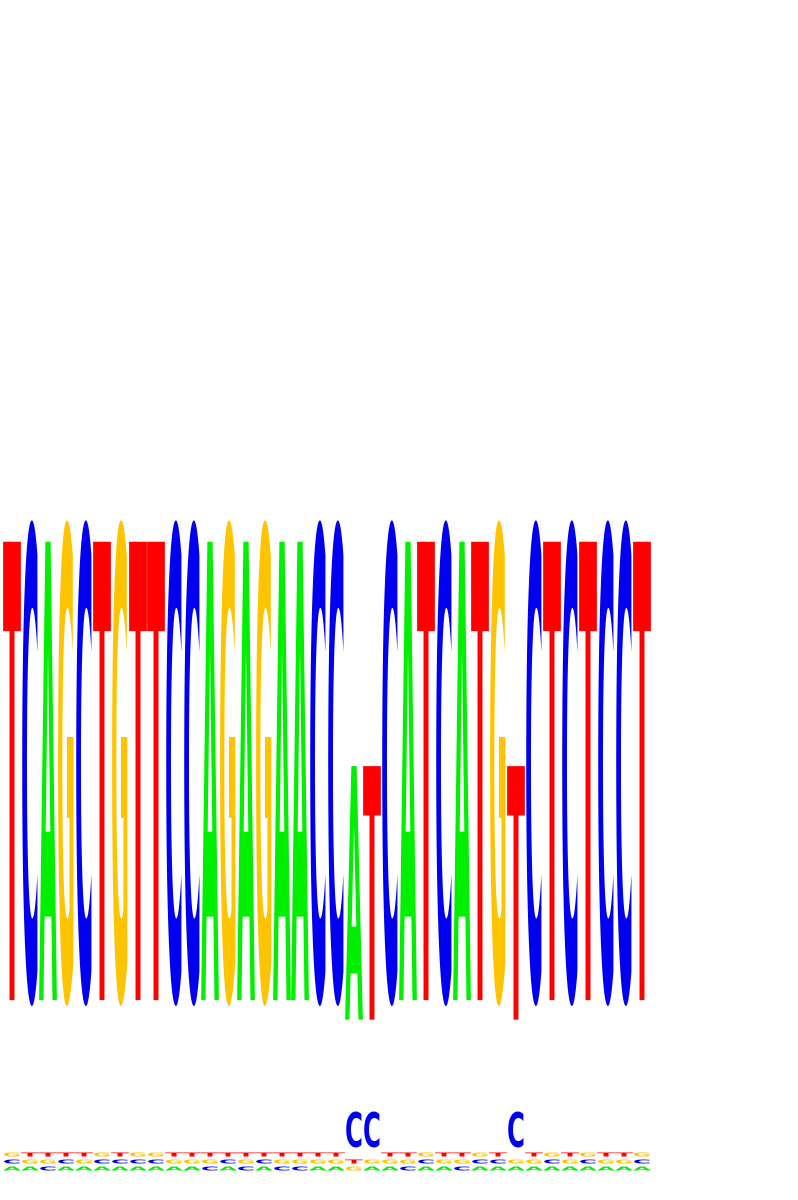 The image size is (798, 1200). I want to click on logo-secondary-letter-c: C, so click(516, 1130).